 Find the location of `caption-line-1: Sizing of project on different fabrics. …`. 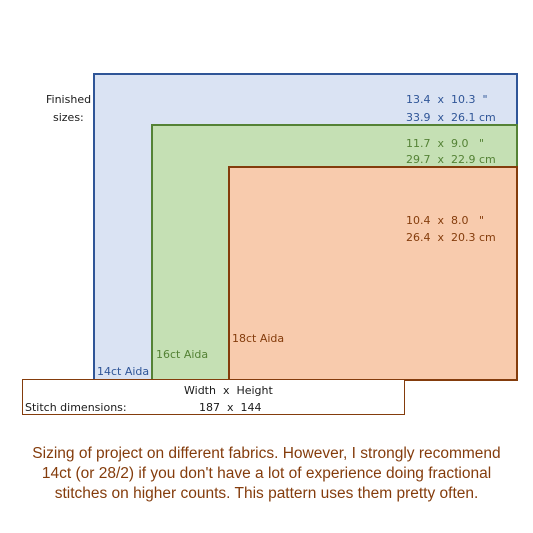

caption-line-1: Sizing of project on different fabrics. … is located at coordinates (266, 453).